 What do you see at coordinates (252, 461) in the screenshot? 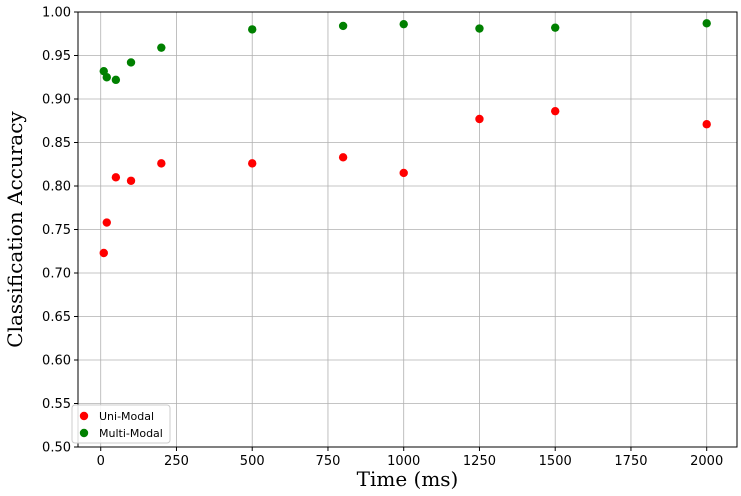
I see `x-tick-label: 500` at bounding box center [252, 461].